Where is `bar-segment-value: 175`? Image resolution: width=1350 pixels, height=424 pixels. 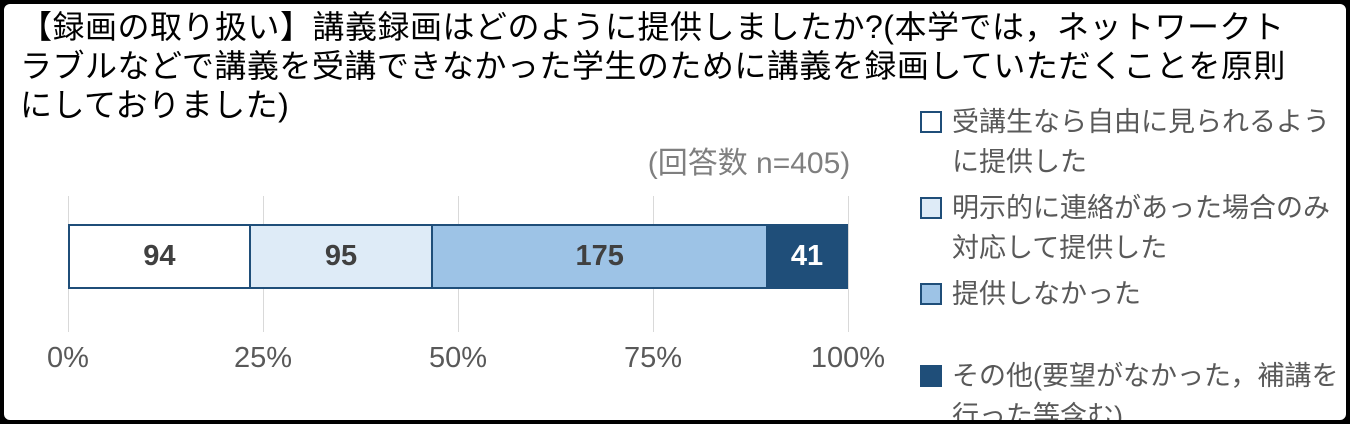
bar-segment-value: 175 is located at coordinates (599, 256).